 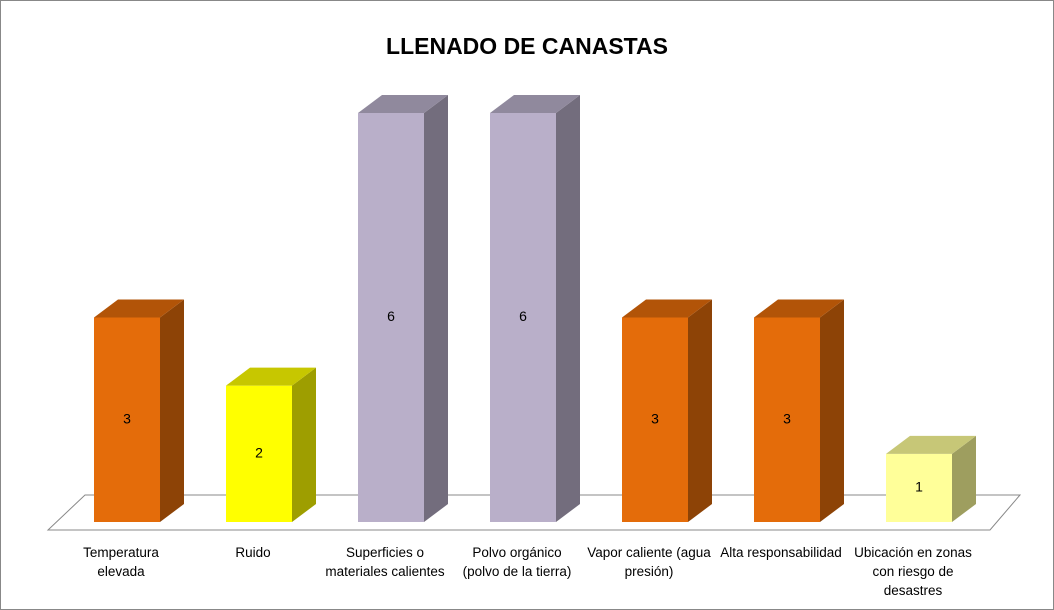 I want to click on data-label: 2, so click(x=259, y=453).